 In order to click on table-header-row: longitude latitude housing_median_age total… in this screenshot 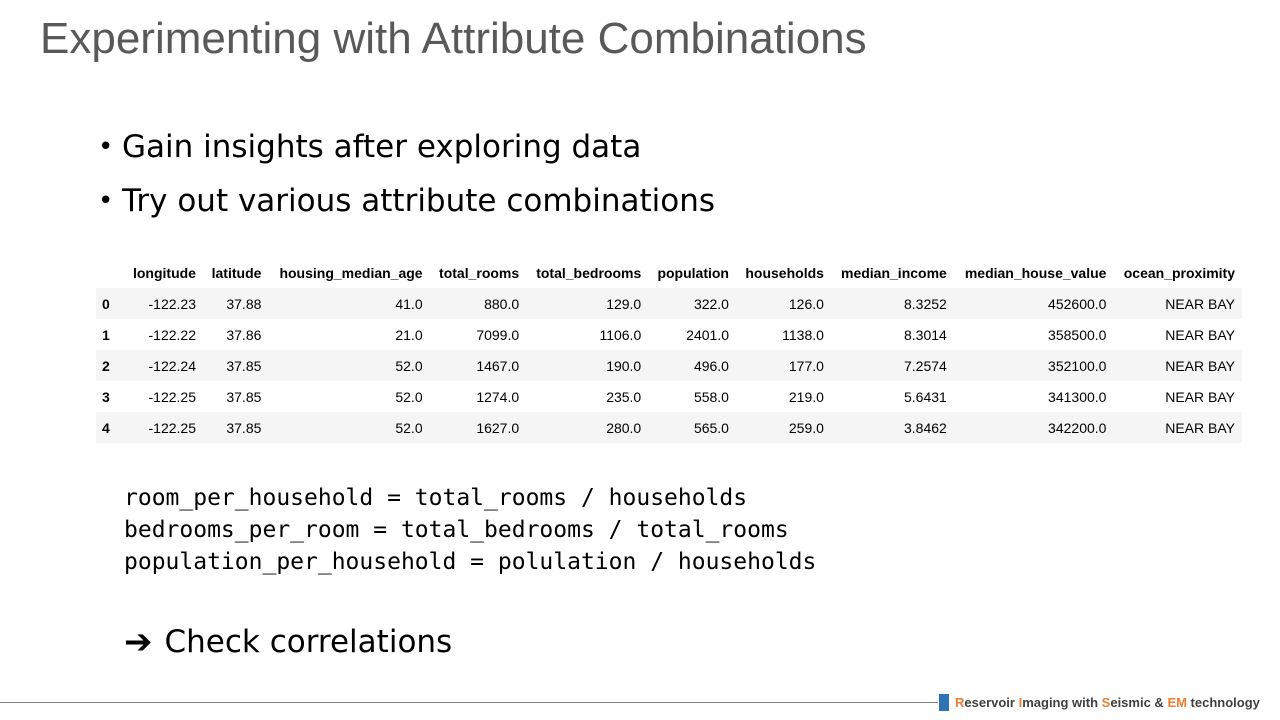, I will do `click(669, 273)`.